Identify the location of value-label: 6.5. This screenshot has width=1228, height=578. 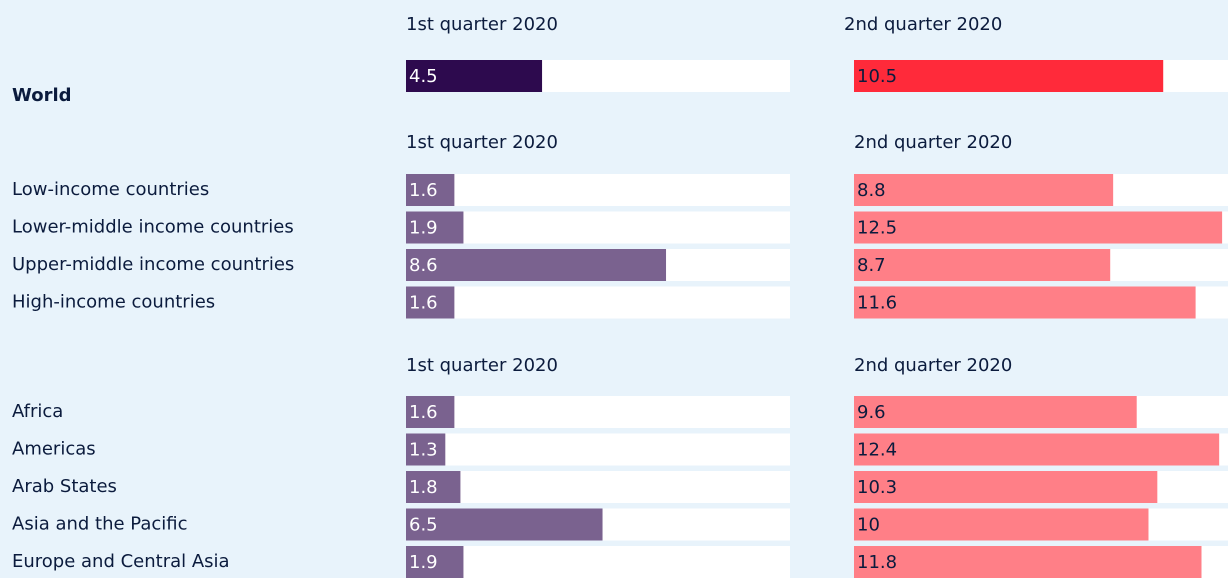
(423, 525).